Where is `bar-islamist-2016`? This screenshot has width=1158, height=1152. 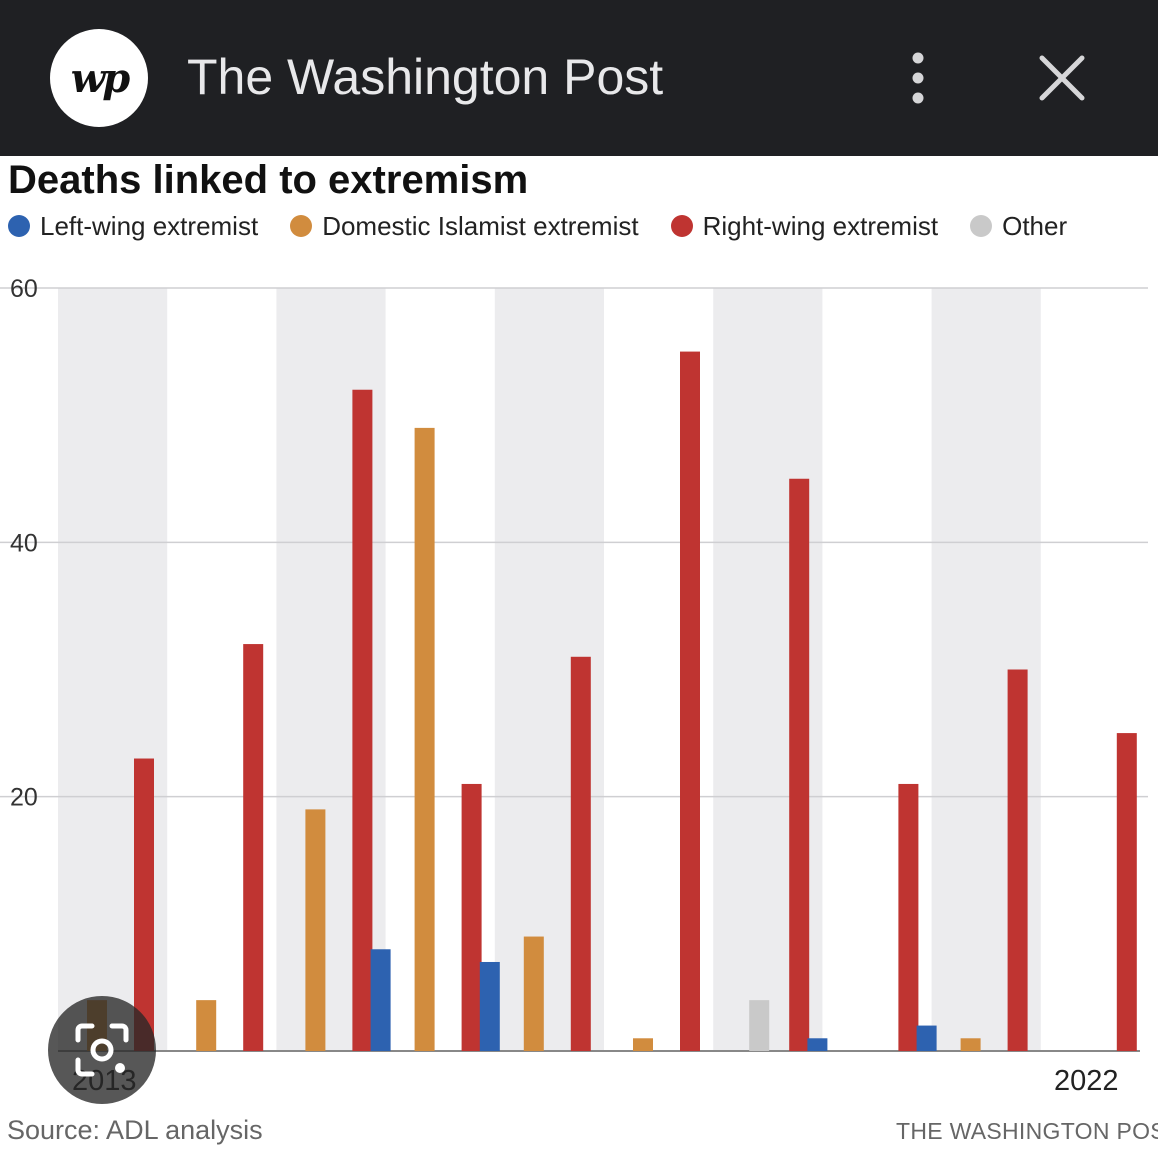
bar-islamist-2016 is located at coordinates (424, 739).